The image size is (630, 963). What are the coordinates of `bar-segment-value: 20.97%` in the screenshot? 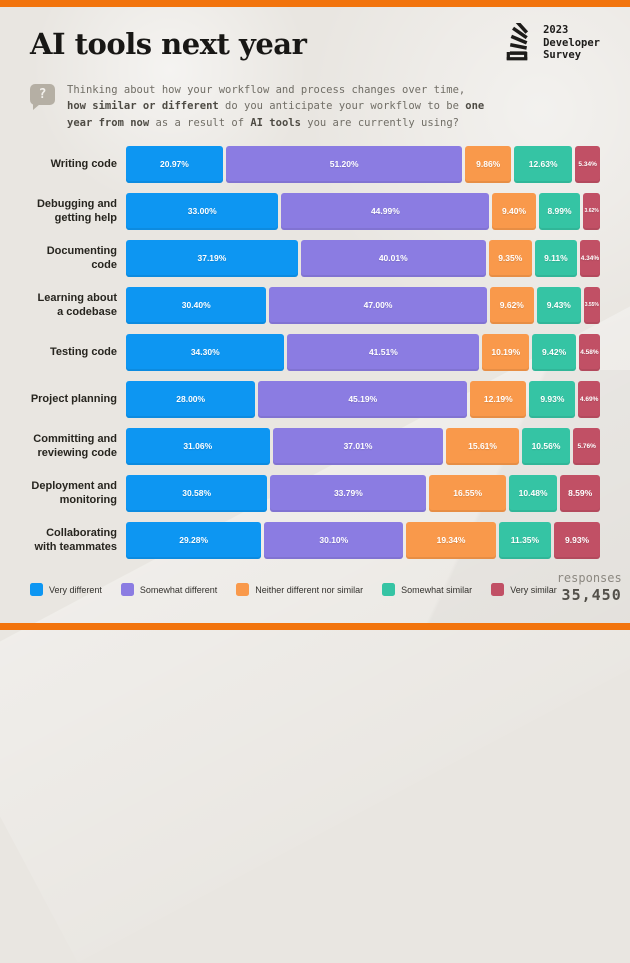 It's located at (174, 164).